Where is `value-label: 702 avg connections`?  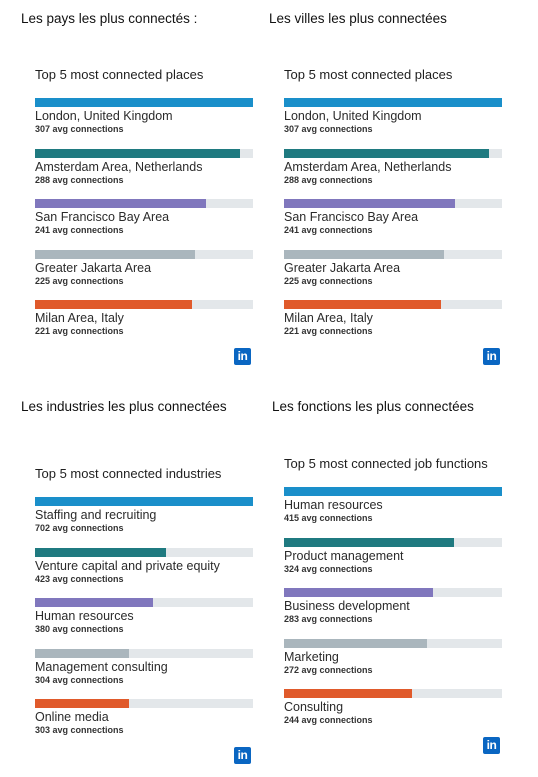 value-label: 702 avg connections is located at coordinates (79, 528).